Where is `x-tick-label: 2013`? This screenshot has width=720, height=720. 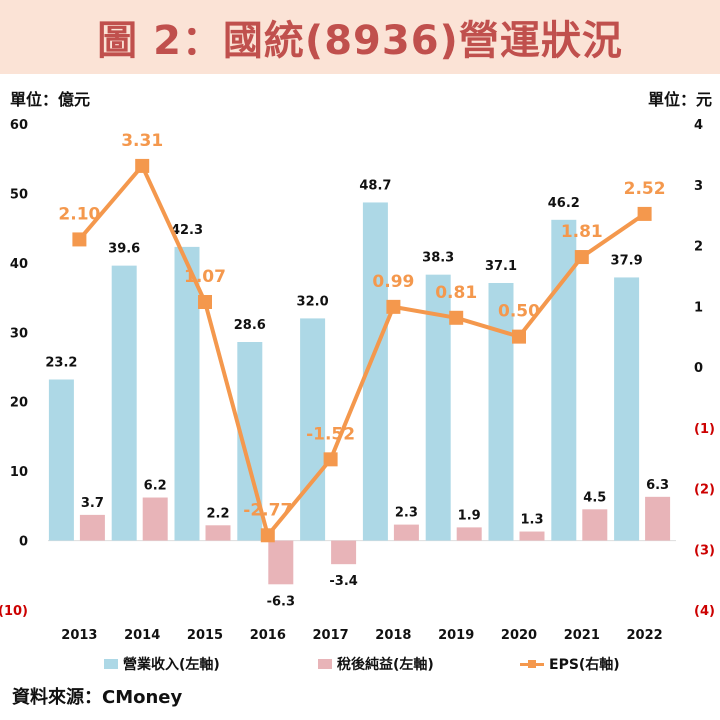 x-tick-label: 2013 is located at coordinates (79, 635).